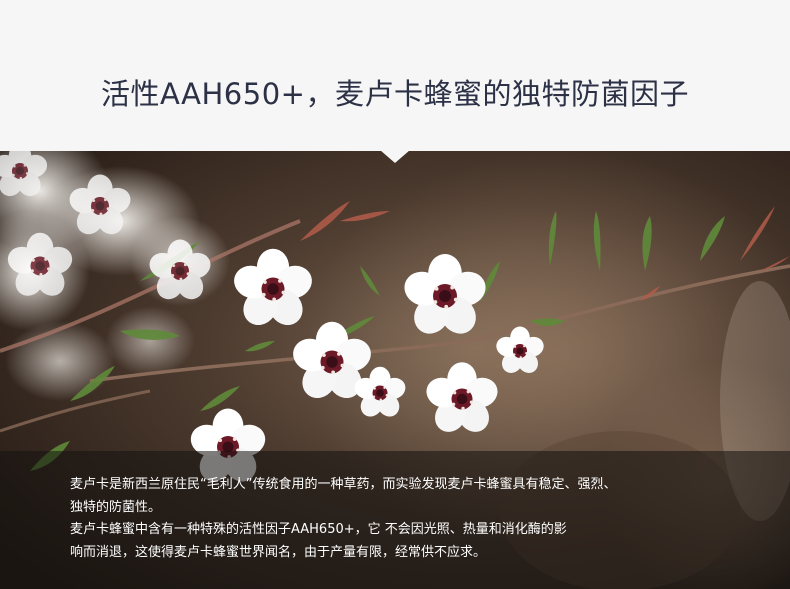 The width and height of the screenshot is (790, 589). Describe the element at coordinates (395, 94) in the screenshot. I see `page-title: 活性AAH650+，麦卢卡蜂蜜的独特防菌因子` at that location.